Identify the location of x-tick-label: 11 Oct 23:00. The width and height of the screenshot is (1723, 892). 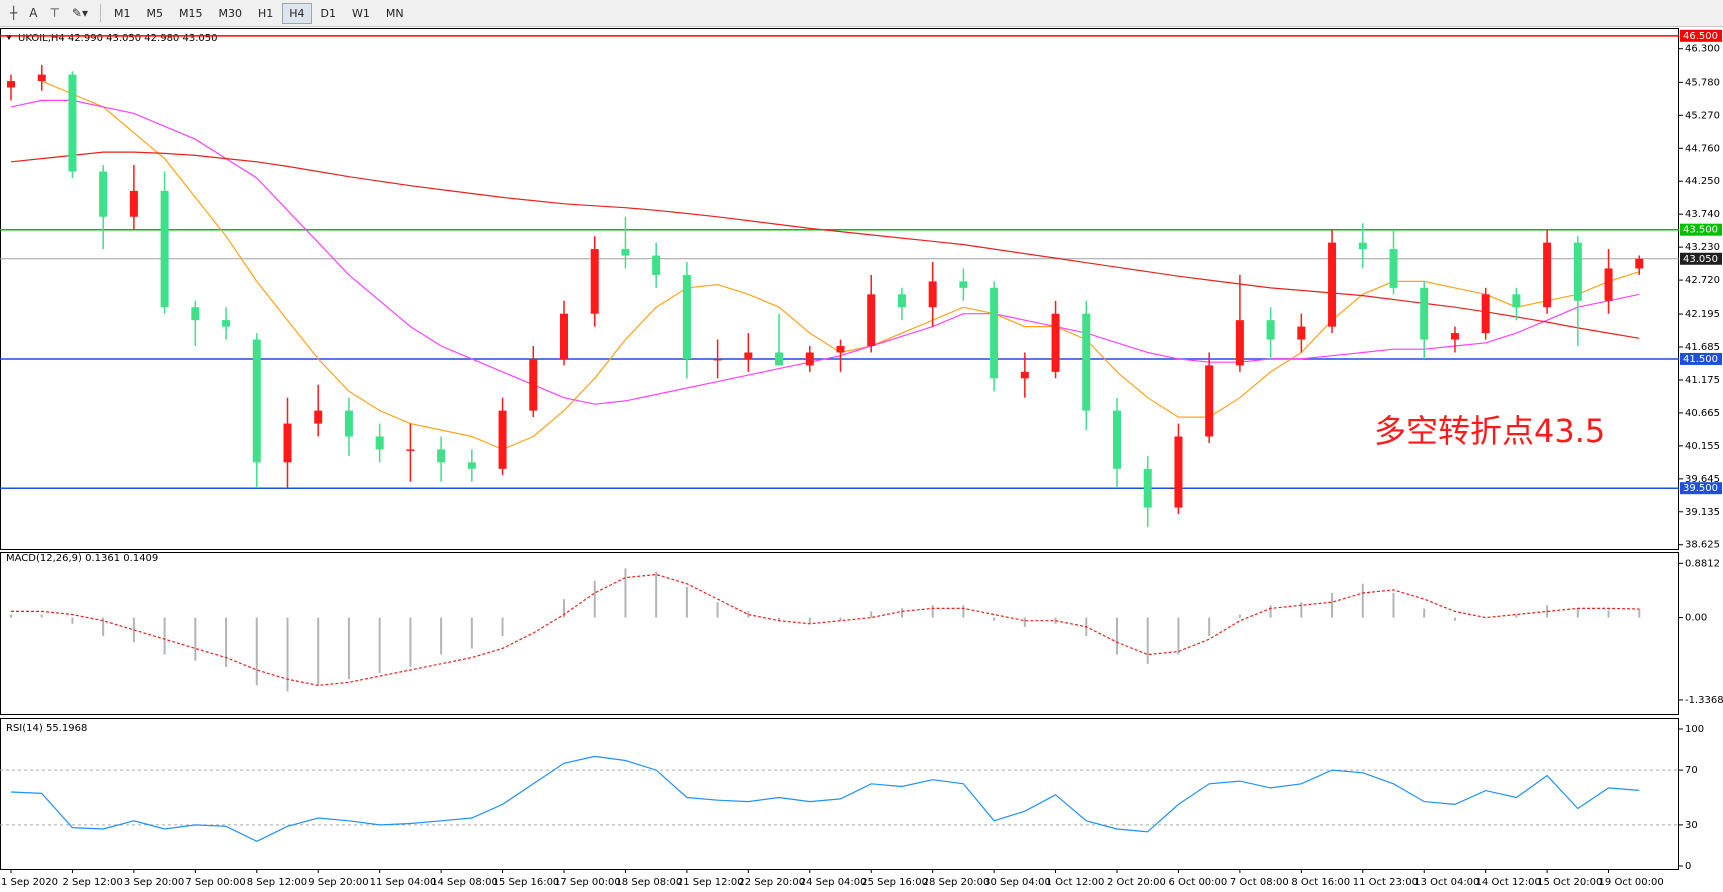
(1385, 882).